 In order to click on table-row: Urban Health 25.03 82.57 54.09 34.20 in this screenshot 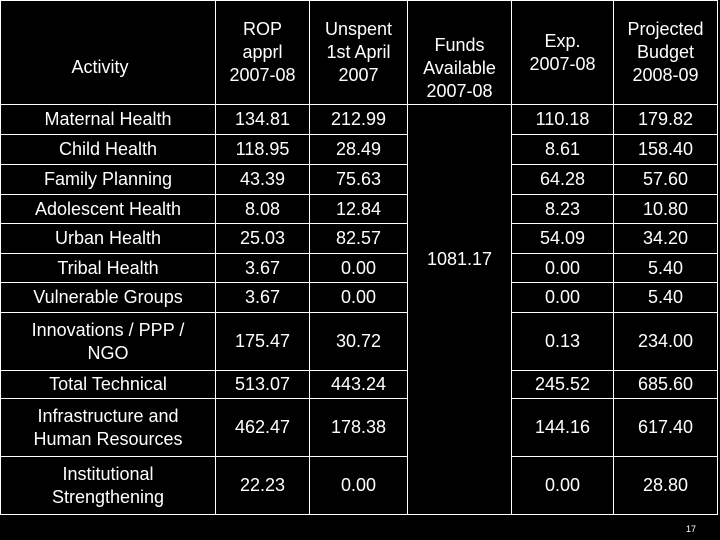, I will do `click(359, 238)`.